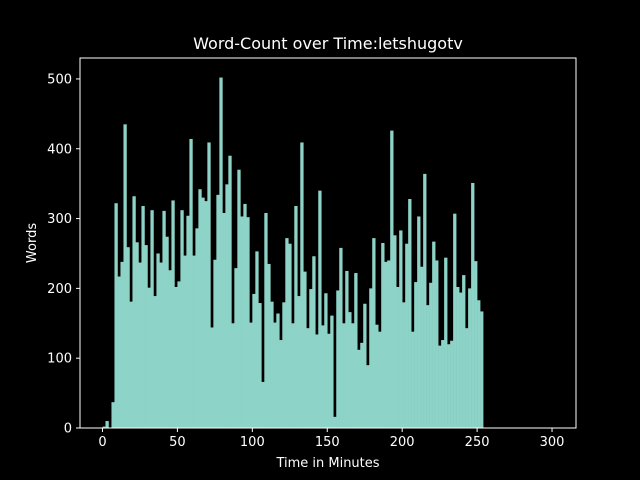  What do you see at coordinates (63, 254) in the screenshot?
I see `y-axis-ticks: 0 100 200 300 400 500` at bounding box center [63, 254].